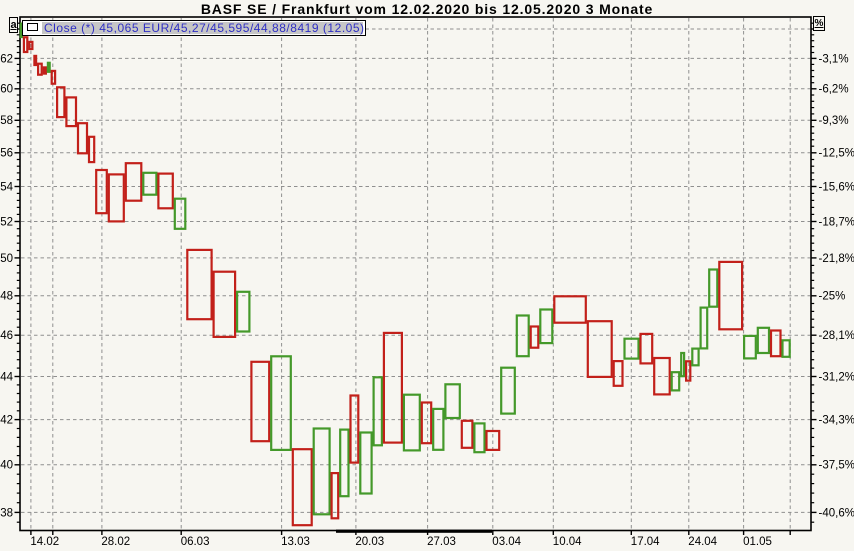 This screenshot has height=551, width=854. What do you see at coordinates (836, 187) in the screenshot?
I see `svg-text: -15,6%` at bounding box center [836, 187].